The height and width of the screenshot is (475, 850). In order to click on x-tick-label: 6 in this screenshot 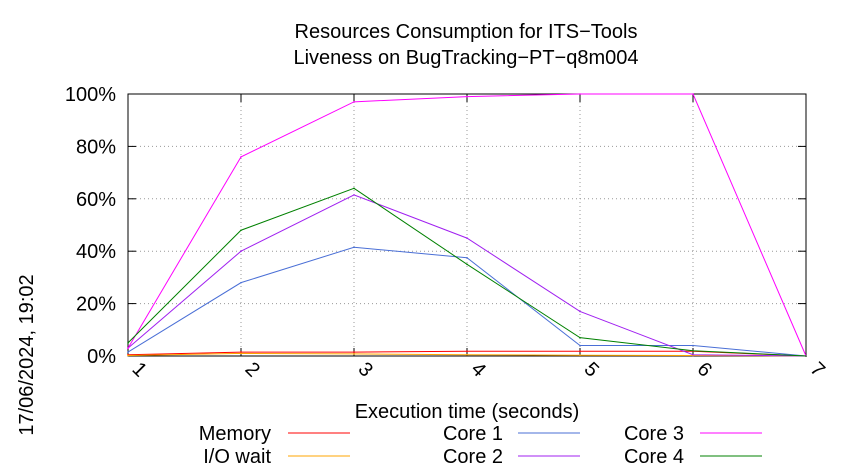, I will do `click(704, 369)`.